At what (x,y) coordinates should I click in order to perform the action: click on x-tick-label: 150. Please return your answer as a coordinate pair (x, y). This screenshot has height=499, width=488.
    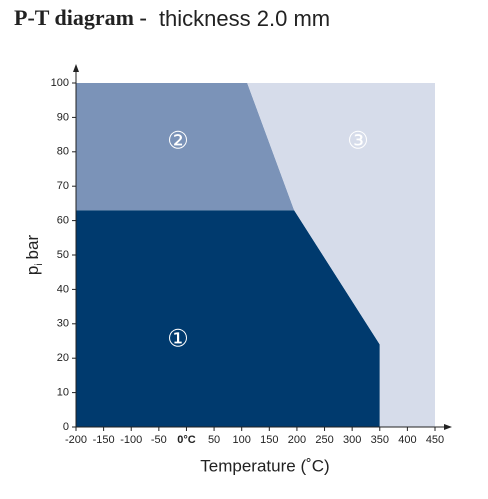
    Looking at the image, I should click on (269, 440).